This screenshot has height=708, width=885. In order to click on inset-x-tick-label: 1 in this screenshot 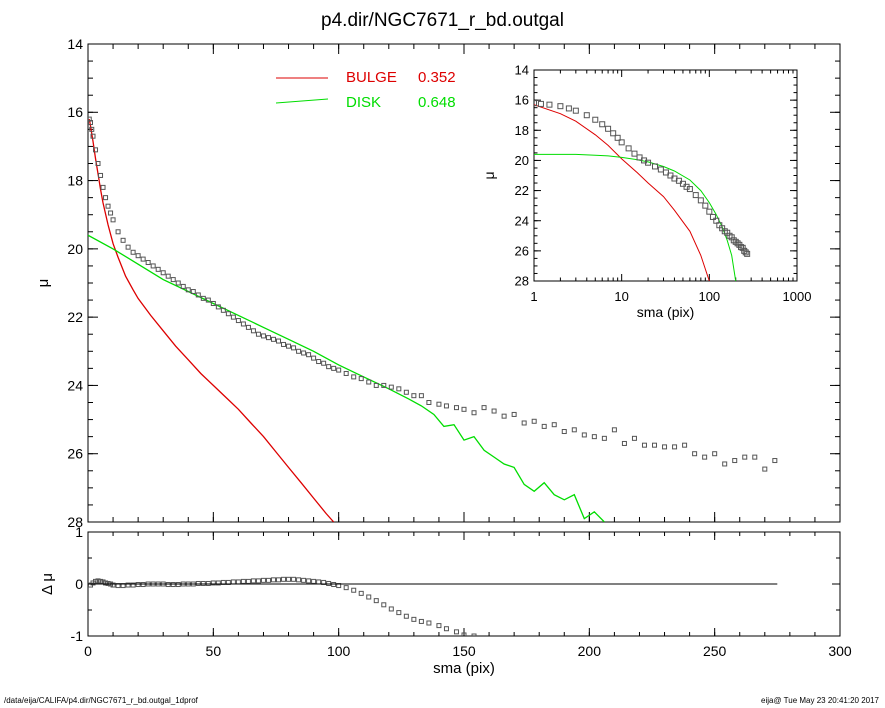, I will do `click(533, 296)`.